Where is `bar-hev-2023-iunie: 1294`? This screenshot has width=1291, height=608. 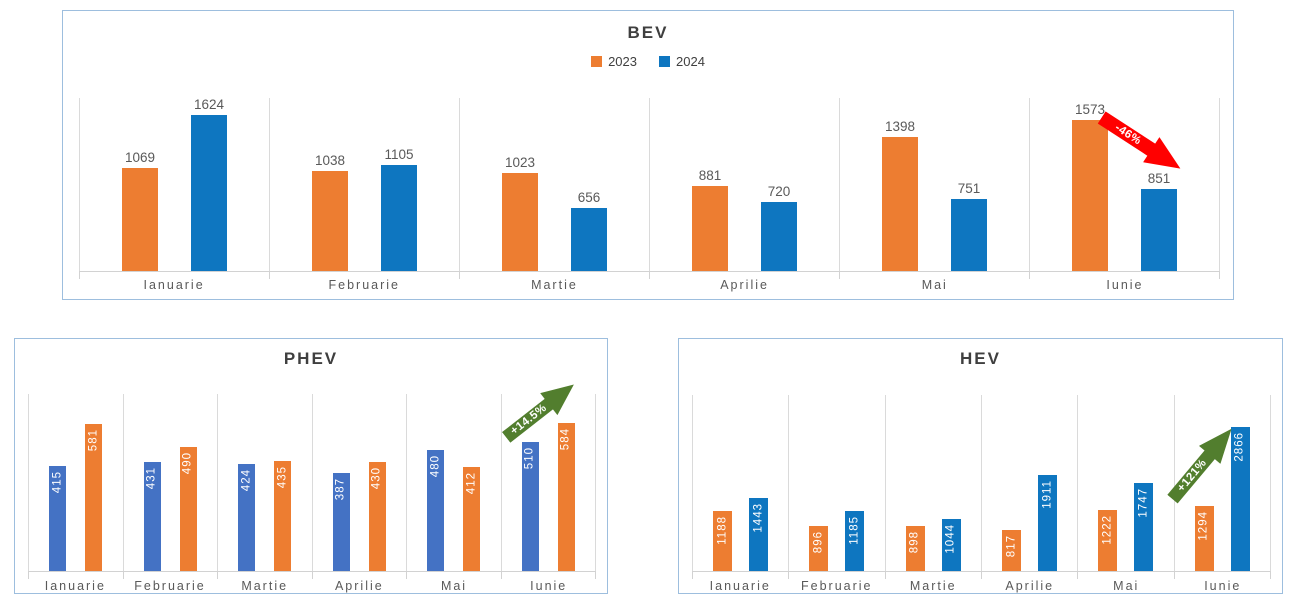
bar-hev-2023-iunie: 1294 is located at coordinates (1204, 538).